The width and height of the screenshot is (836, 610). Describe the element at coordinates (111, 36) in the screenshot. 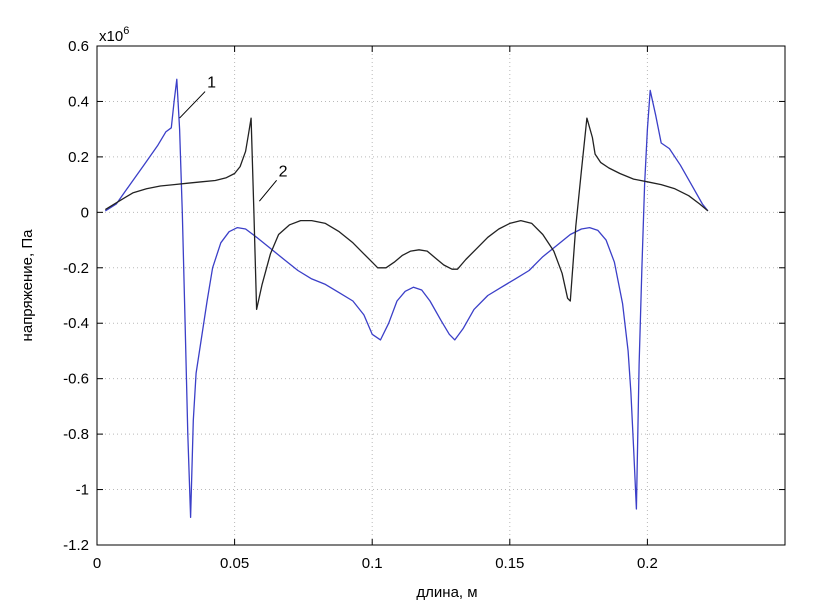

I see `y-multiplier-base: x10` at that location.